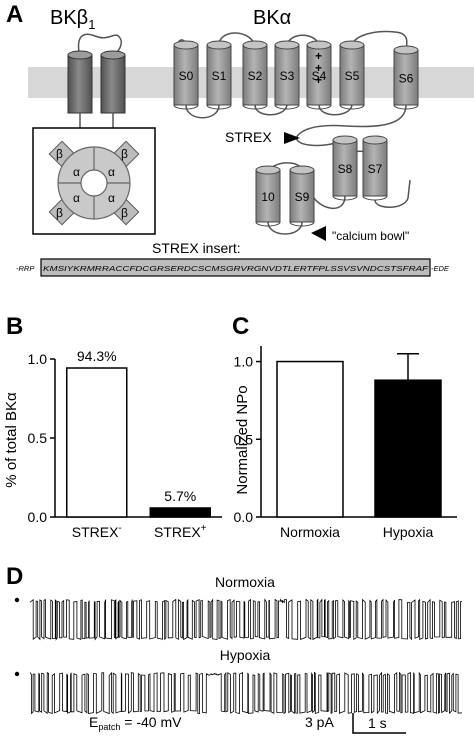  I want to click on strex-seq-prefix: -RRP, so click(25, 268).